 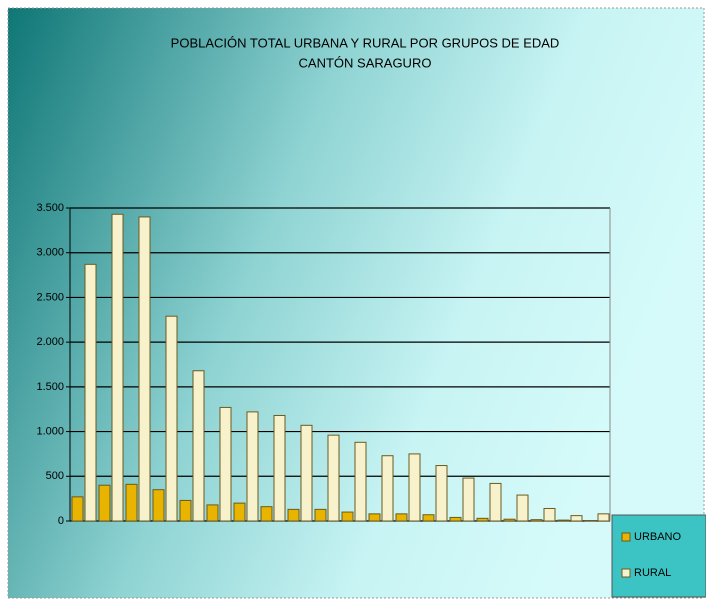 What do you see at coordinates (50, 342) in the screenshot?
I see `y-tick-label: 2.000` at bounding box center [50, 342].